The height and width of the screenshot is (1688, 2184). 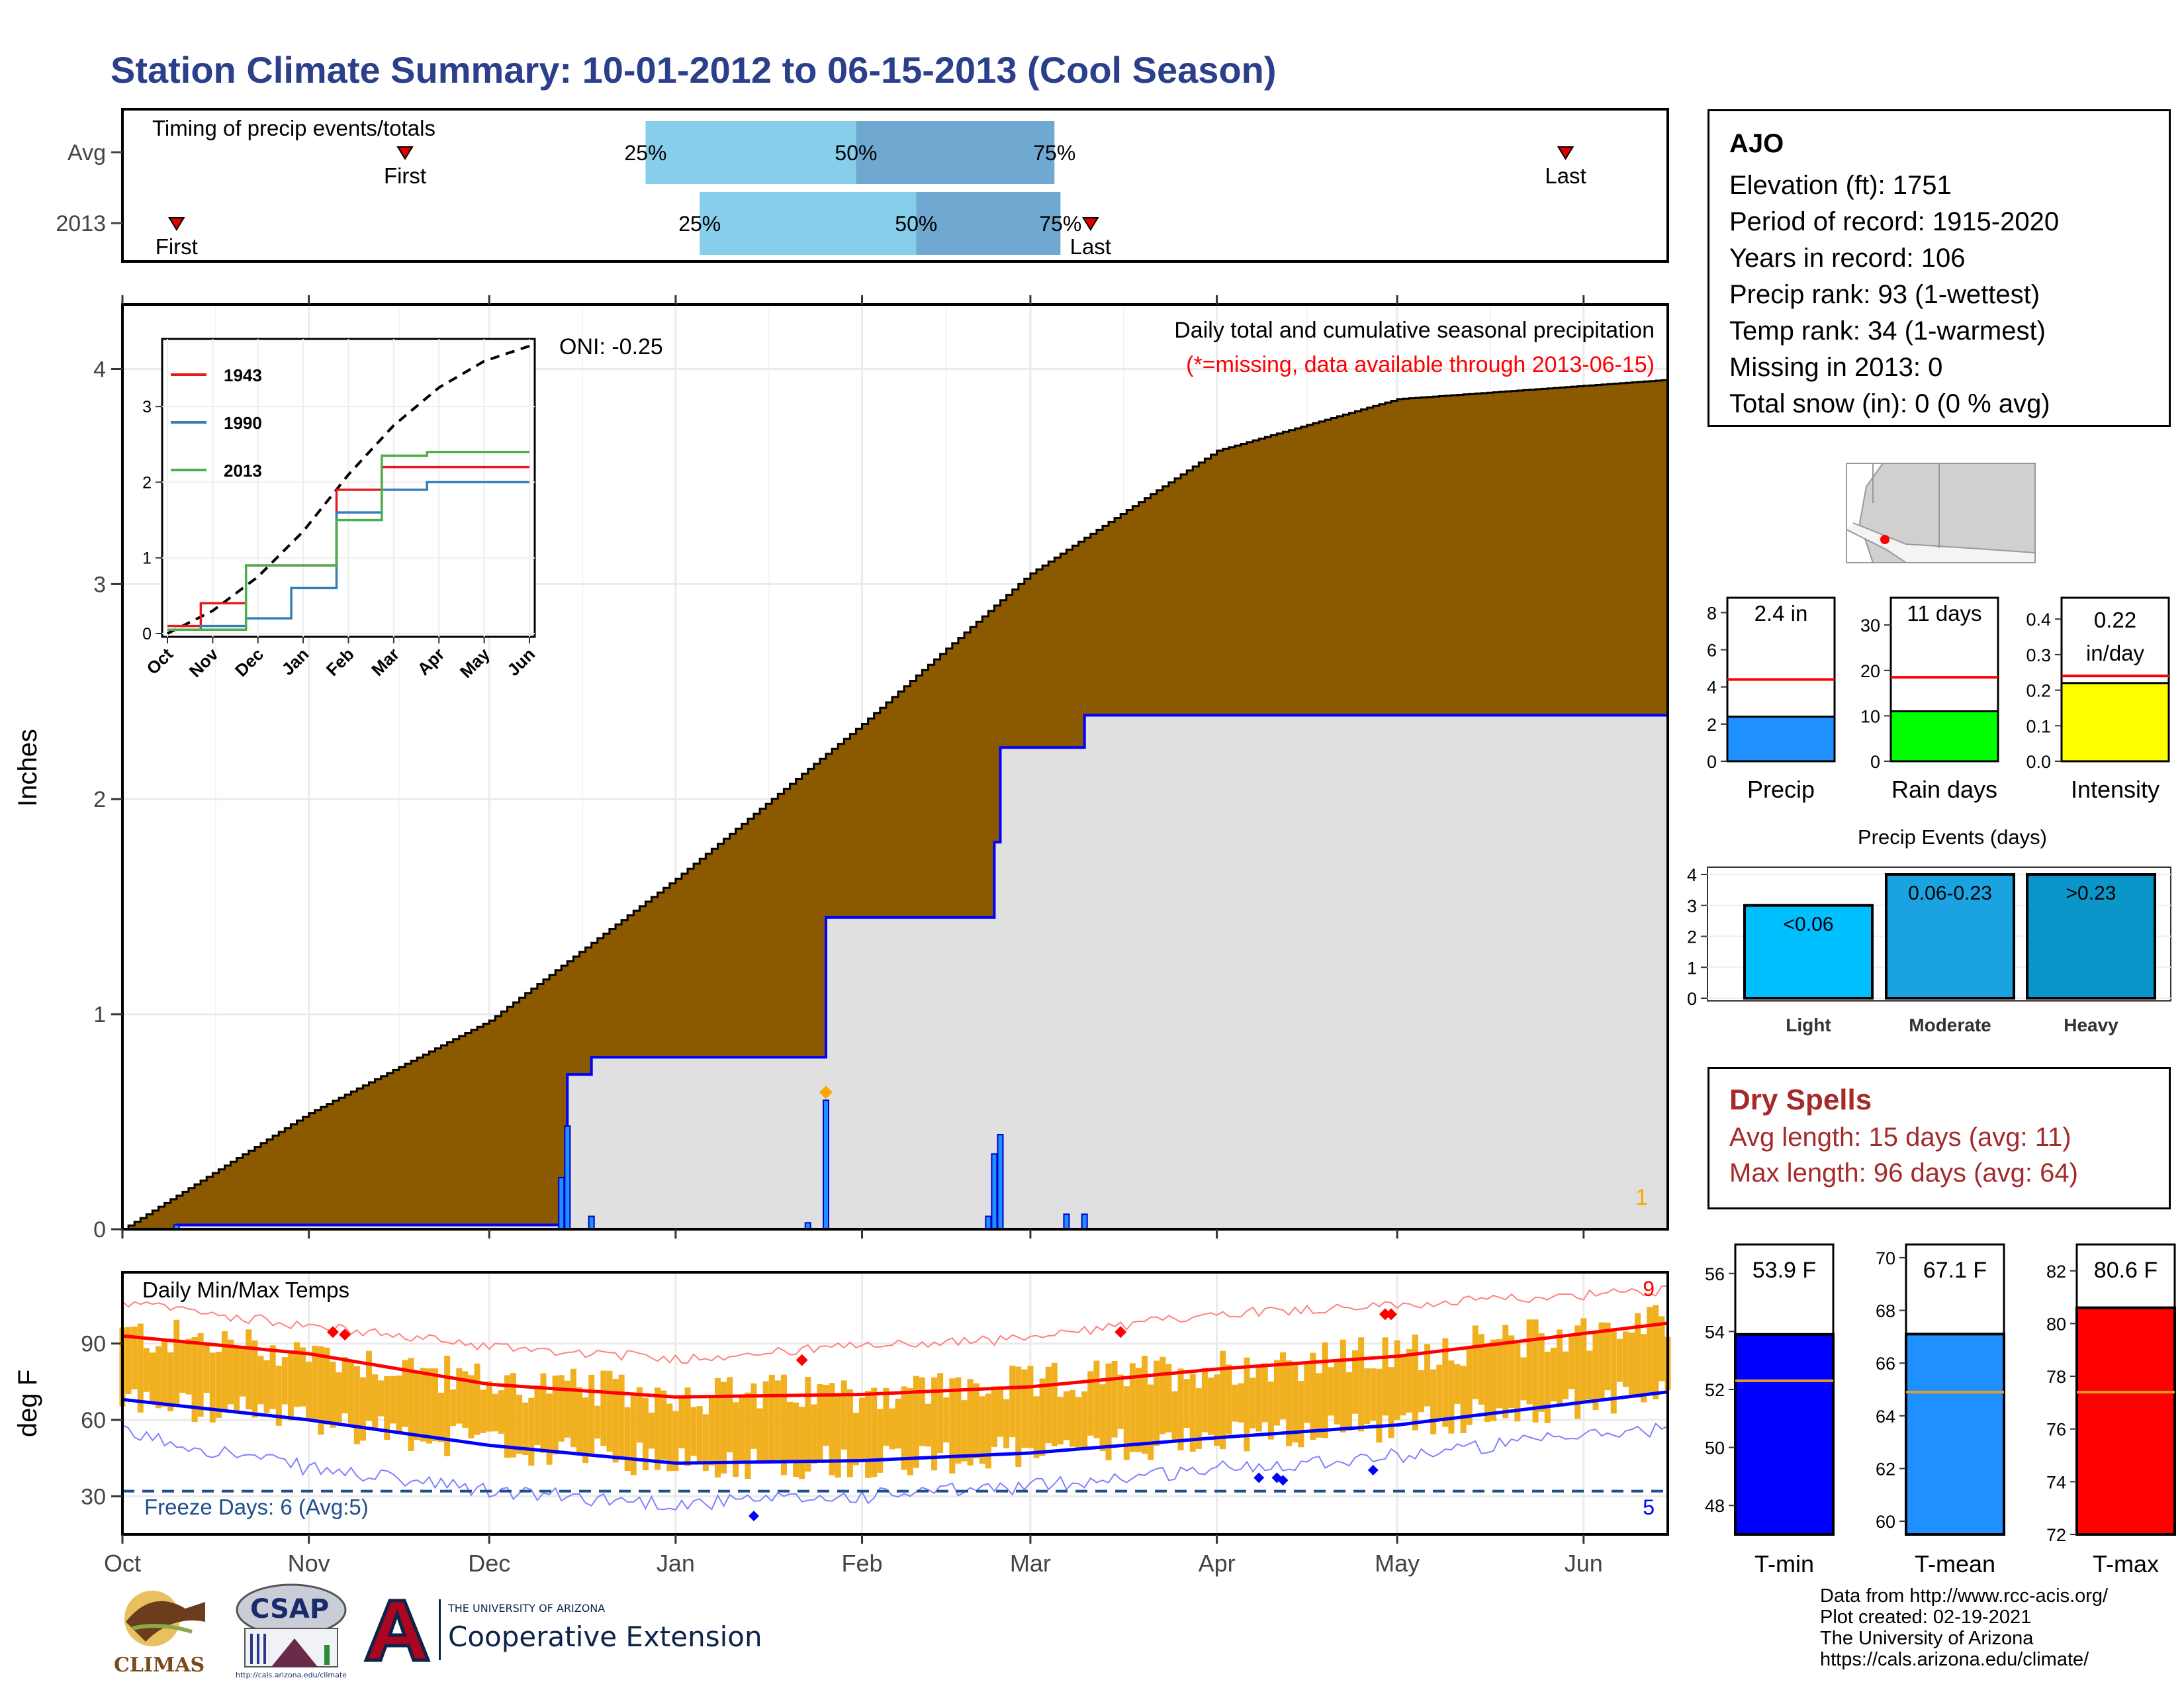 I want to click on mini-bar-value-label: 11 days, so click(x=1944, y=613).